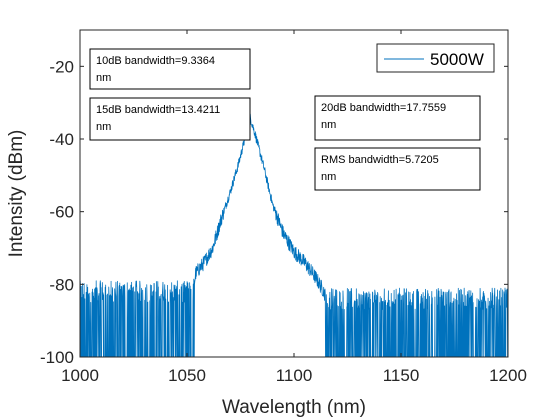  Describe the element at coordinates (294, 375) in the screenshot. I see `x-tick-label: 1100` at that location.